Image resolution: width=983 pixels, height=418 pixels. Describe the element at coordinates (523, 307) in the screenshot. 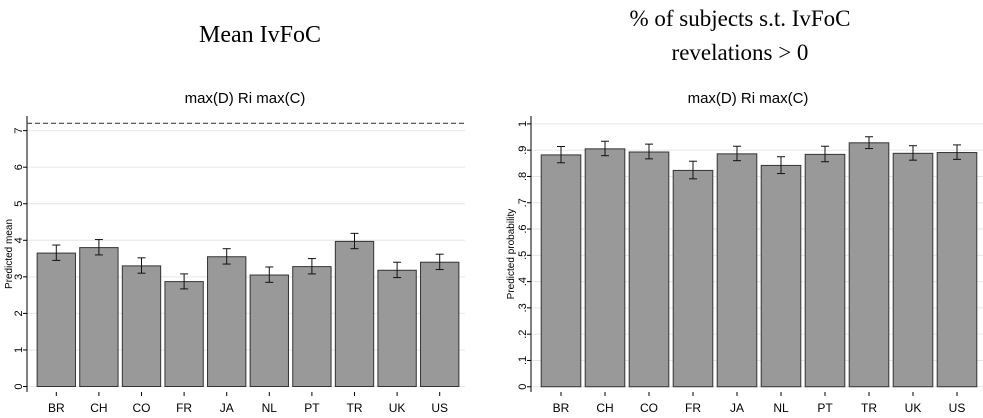

I see `y-tick-label: .3` at that location.